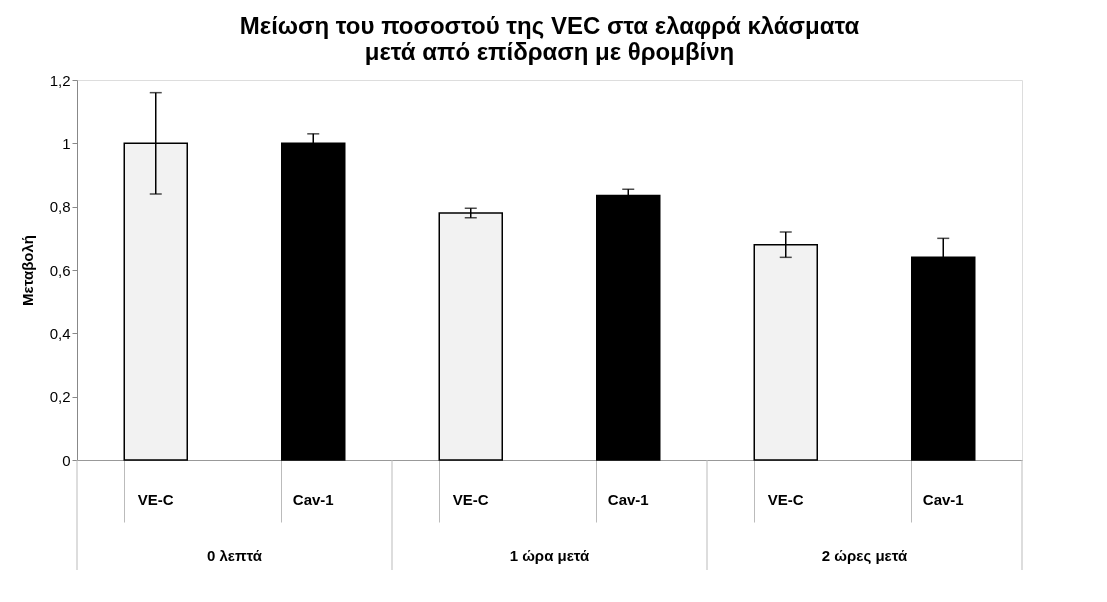 This screenshot has width=1107, height=602. I want to click on text: 0 λεπτά, so click(235, 555).